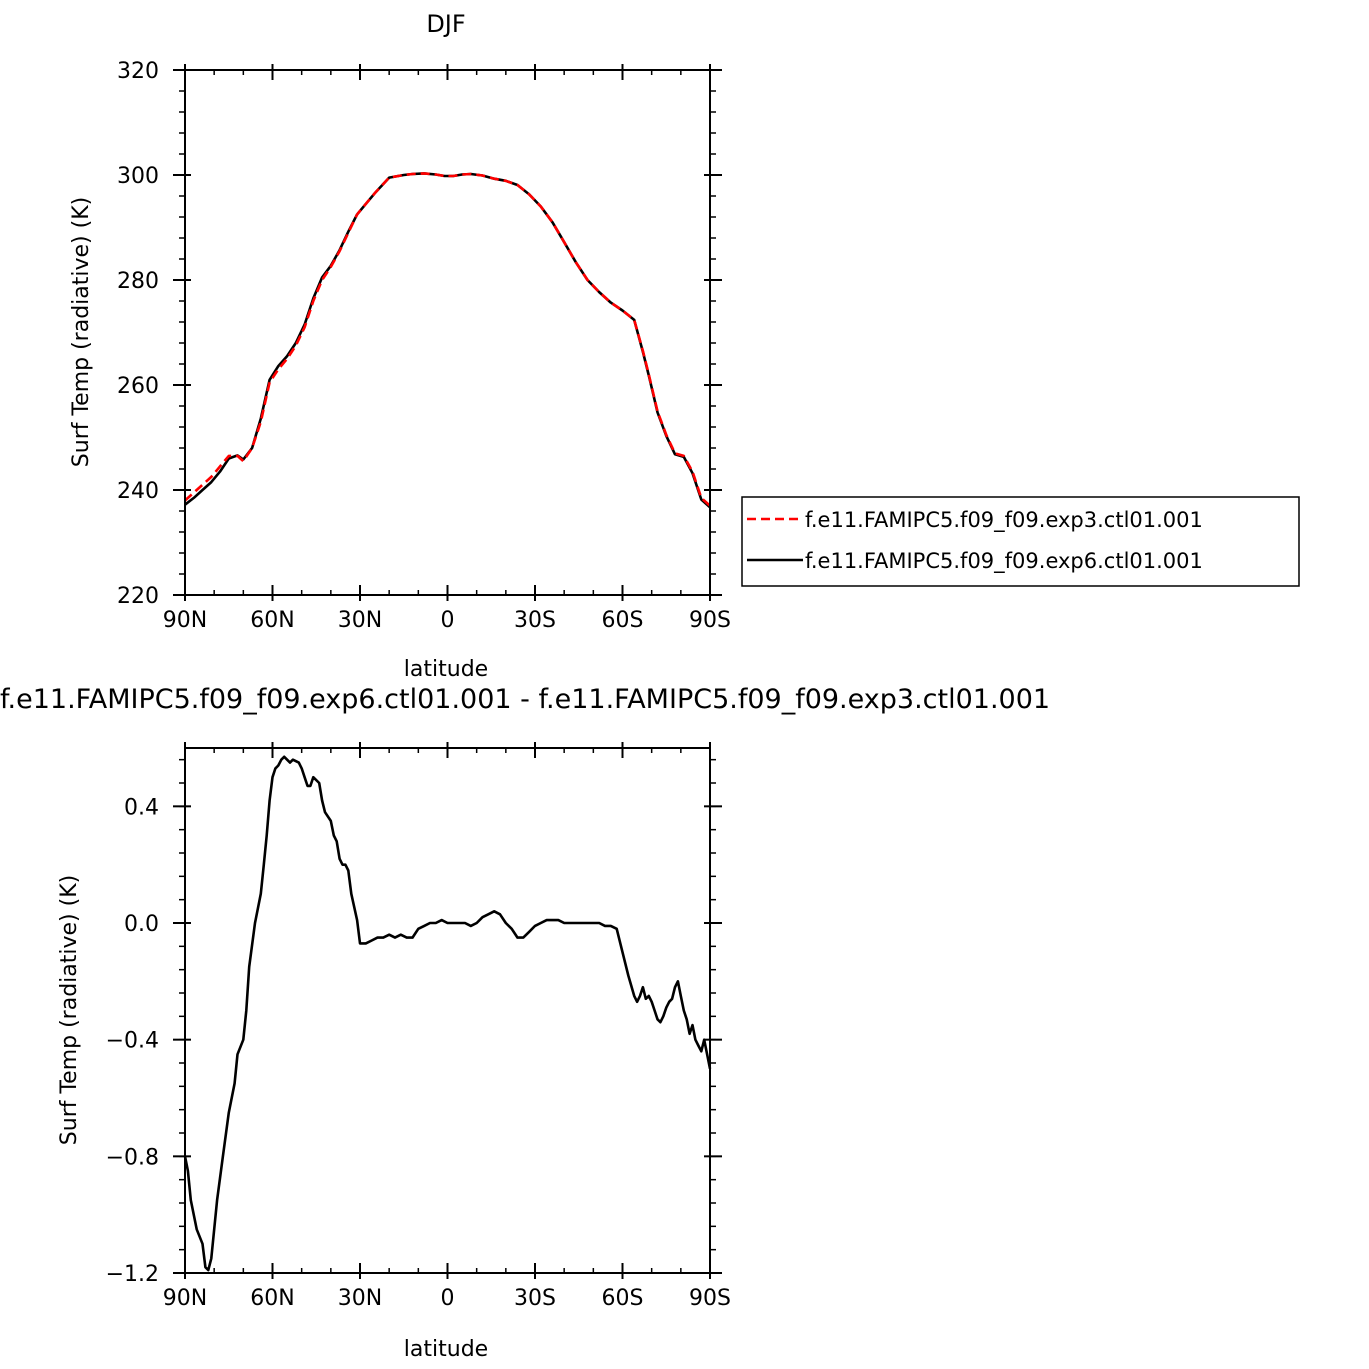  What do you see at coordinates (138, 176) in the screenshot?
I see `top-ytick-label: 300` at bounding box center [138, 176].